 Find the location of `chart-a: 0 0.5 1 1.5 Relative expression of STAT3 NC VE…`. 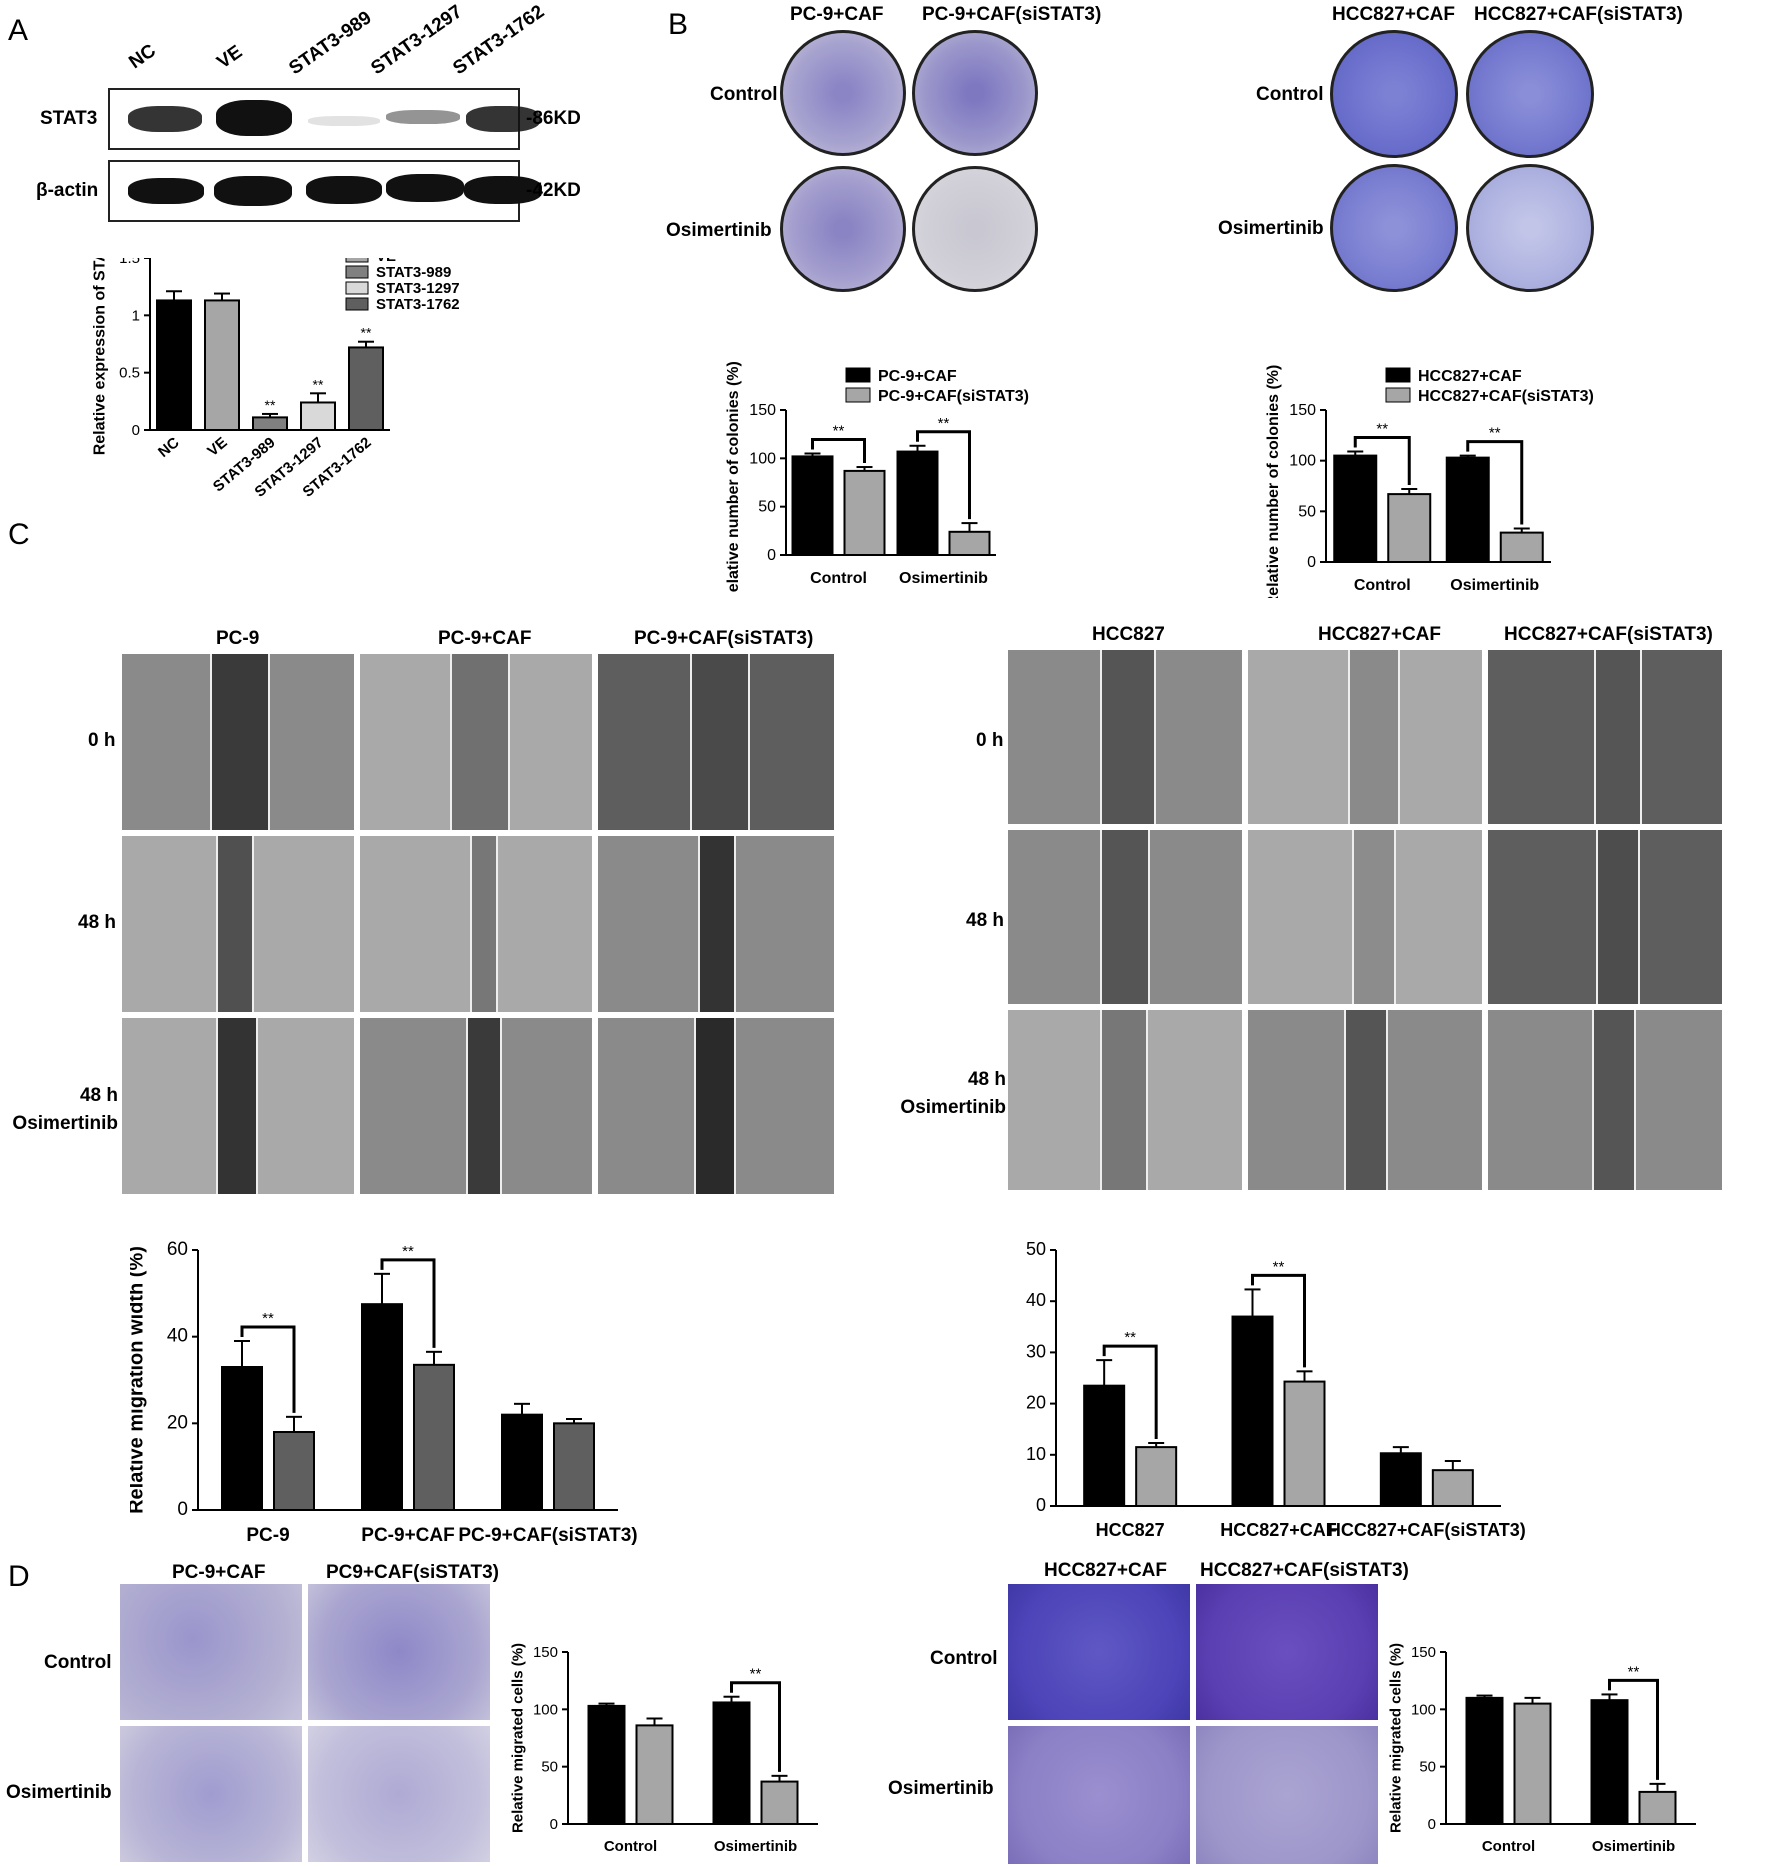

chart-a: 0 0.5 1 1.5 Relative expression of STAT3 NC VE… is located at coordinates (276, 379).